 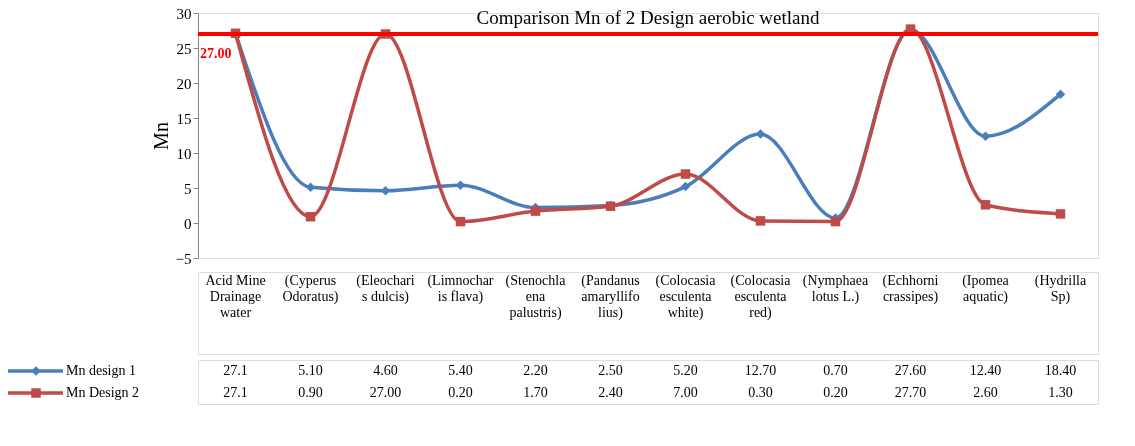 I want to click on chart-title: Comparison Mn of 2 Design aerobic wetland, so click(x=648, y=17).